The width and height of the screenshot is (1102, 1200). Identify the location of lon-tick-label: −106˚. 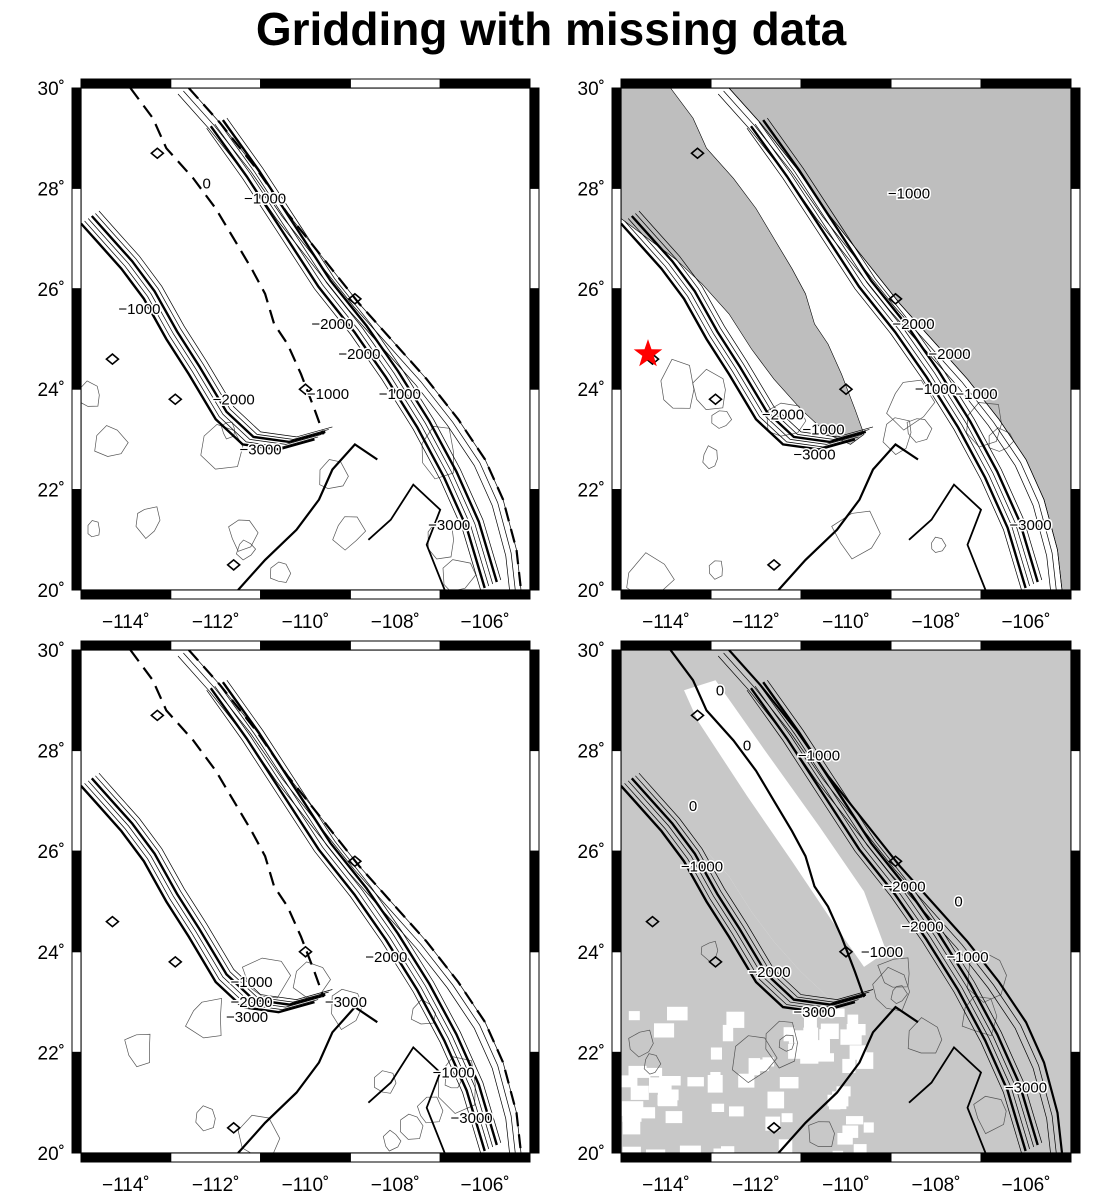
(1025, 1185).